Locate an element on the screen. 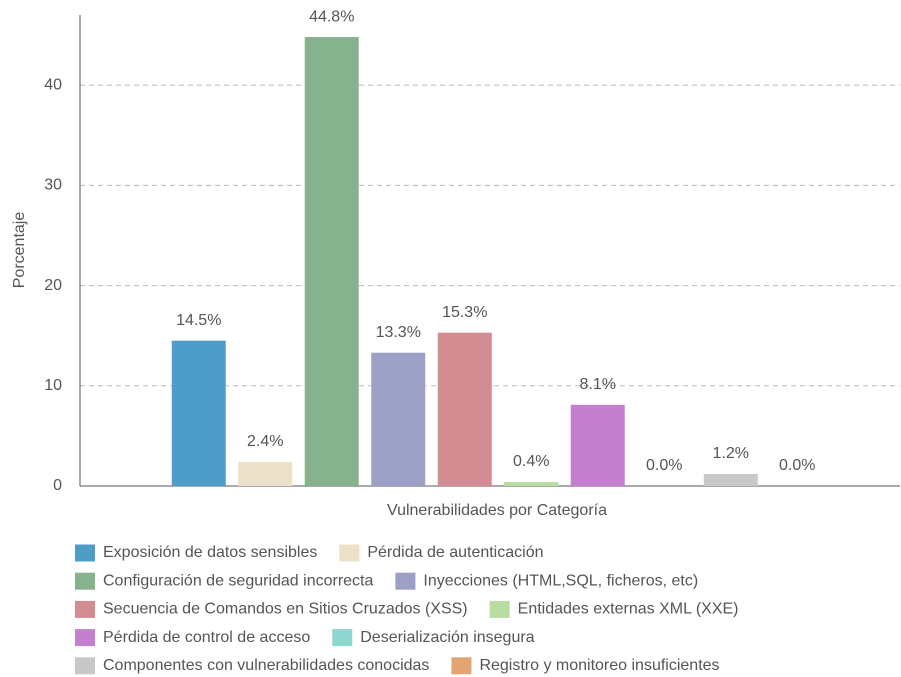 The width and height of the screenshot is (901, 677). legend-label: Pérdida de control de acceso is located at coordinates (206, 637).